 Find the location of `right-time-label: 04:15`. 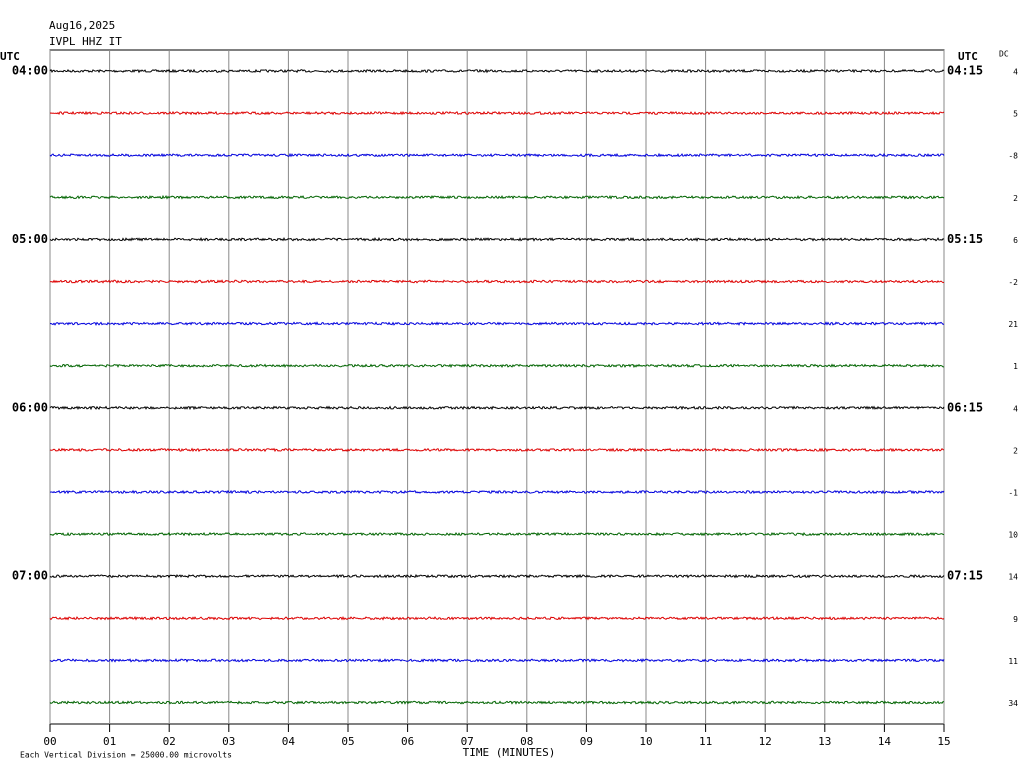

right-time-label: 04:15 is located at coordinates (965, 71).